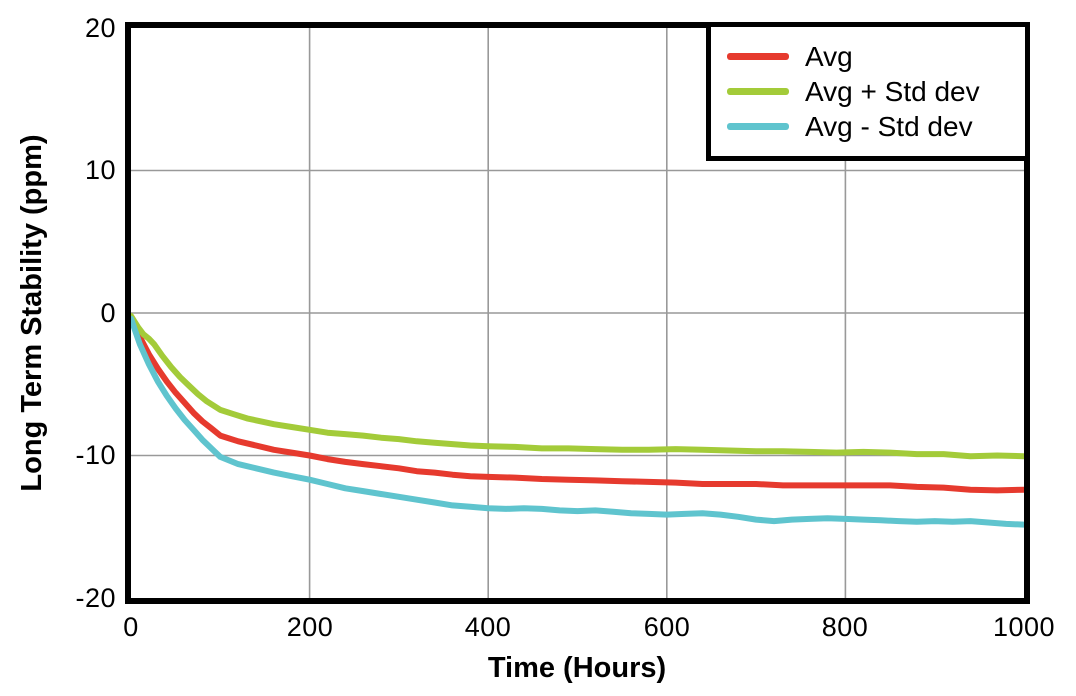 This screenshot has width=1076, height=696. I want to click on x-tick-label: 600, so click(667, 627).